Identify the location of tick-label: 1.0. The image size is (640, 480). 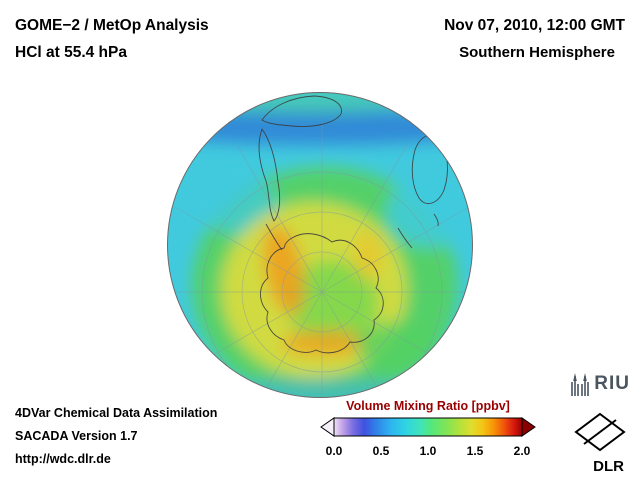
(428, 451).